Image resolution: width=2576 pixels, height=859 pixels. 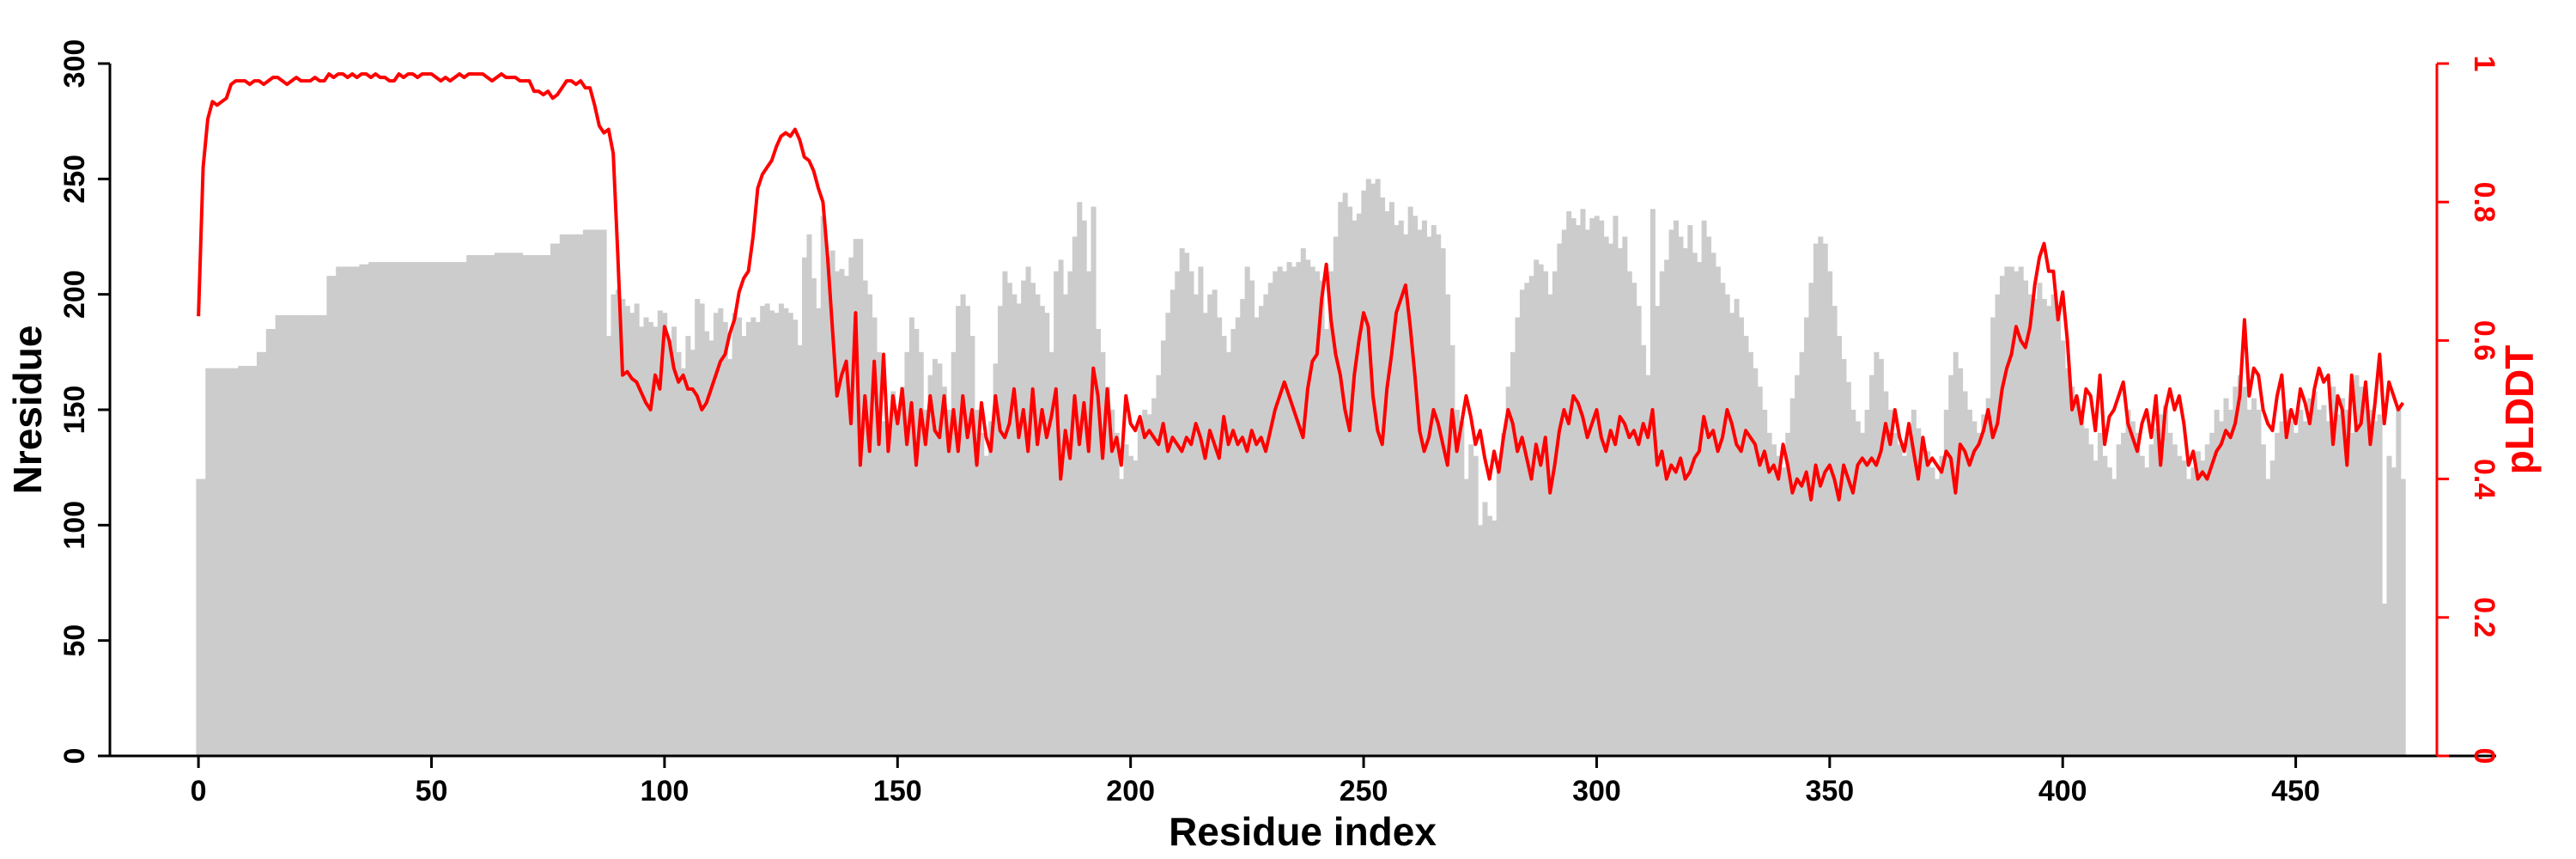 What do you see at coordinates (74, 64) in the screenshot?
I see `y-left-tick-label: 300` at bounding box center [74, 64].